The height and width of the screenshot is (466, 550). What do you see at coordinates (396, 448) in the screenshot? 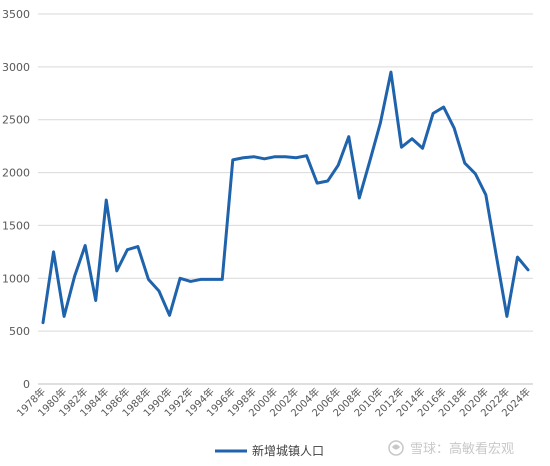
I see `snowball-logo-icon` at bounding box center [396, 448].